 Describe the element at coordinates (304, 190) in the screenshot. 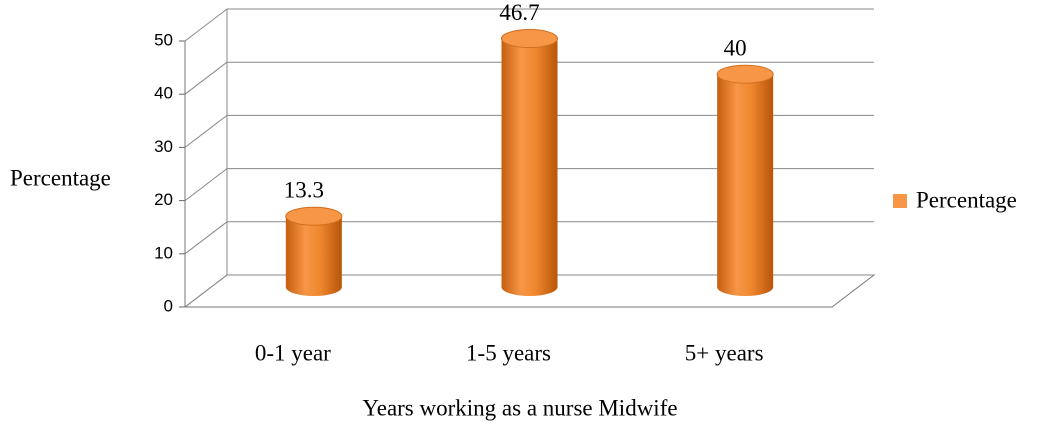

I see `data-label: 13.3` at that location.